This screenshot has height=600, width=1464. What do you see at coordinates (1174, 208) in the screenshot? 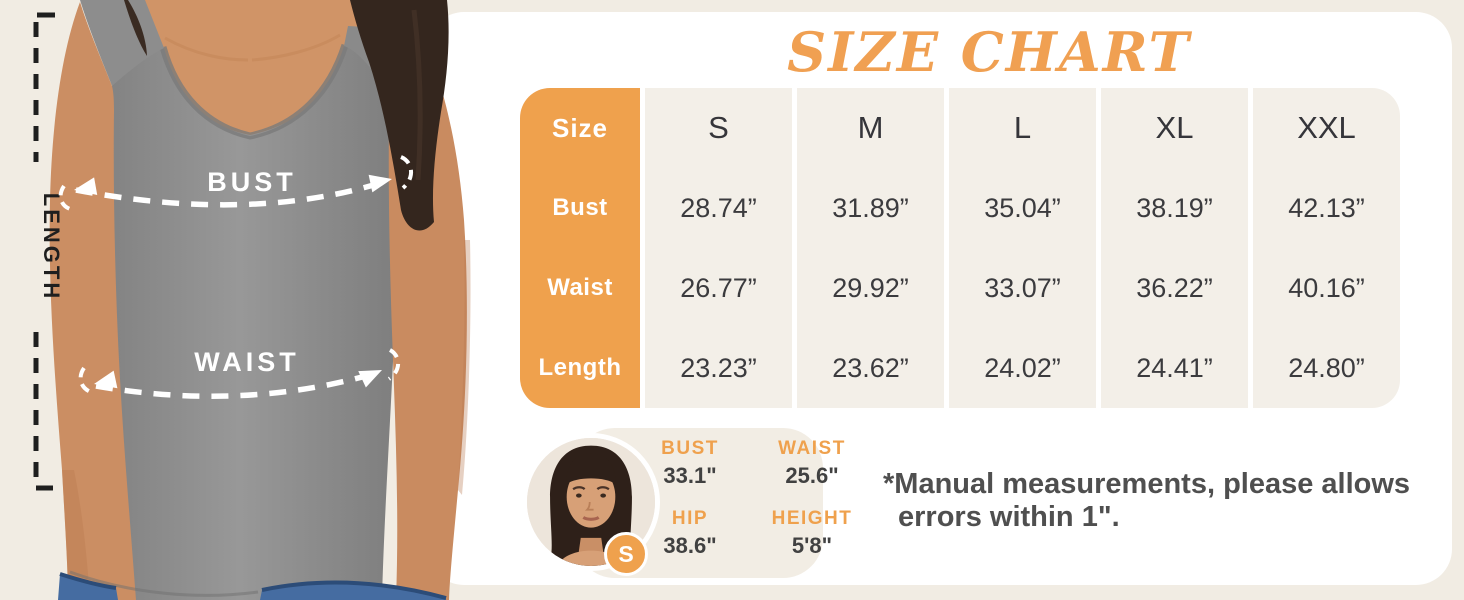
I see `bust-value-xl: 38.19”` at bounding box center [1174, 208].